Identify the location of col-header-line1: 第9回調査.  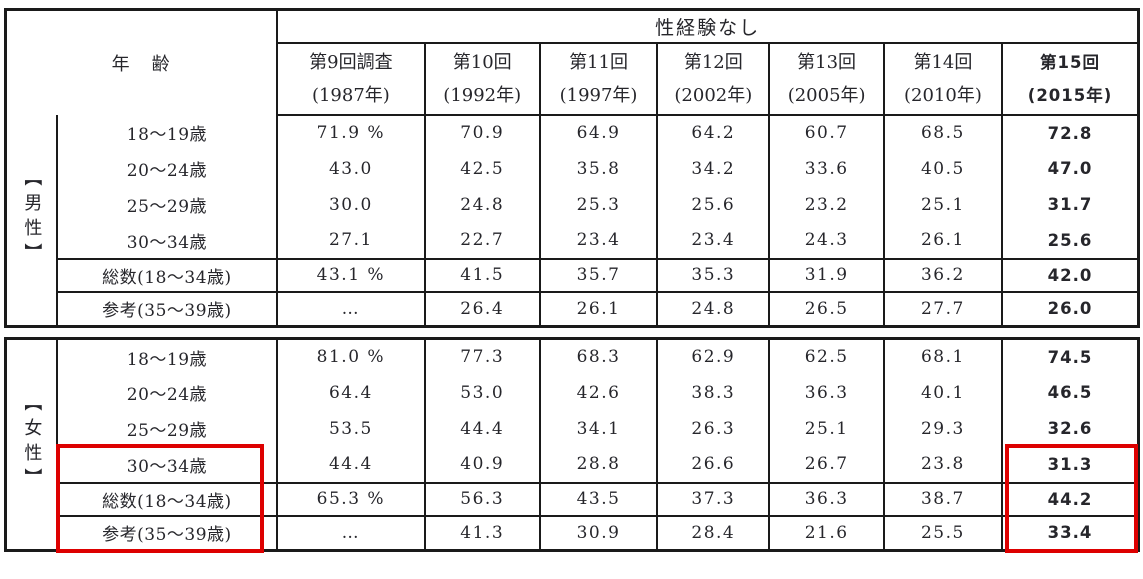
(351, 62).